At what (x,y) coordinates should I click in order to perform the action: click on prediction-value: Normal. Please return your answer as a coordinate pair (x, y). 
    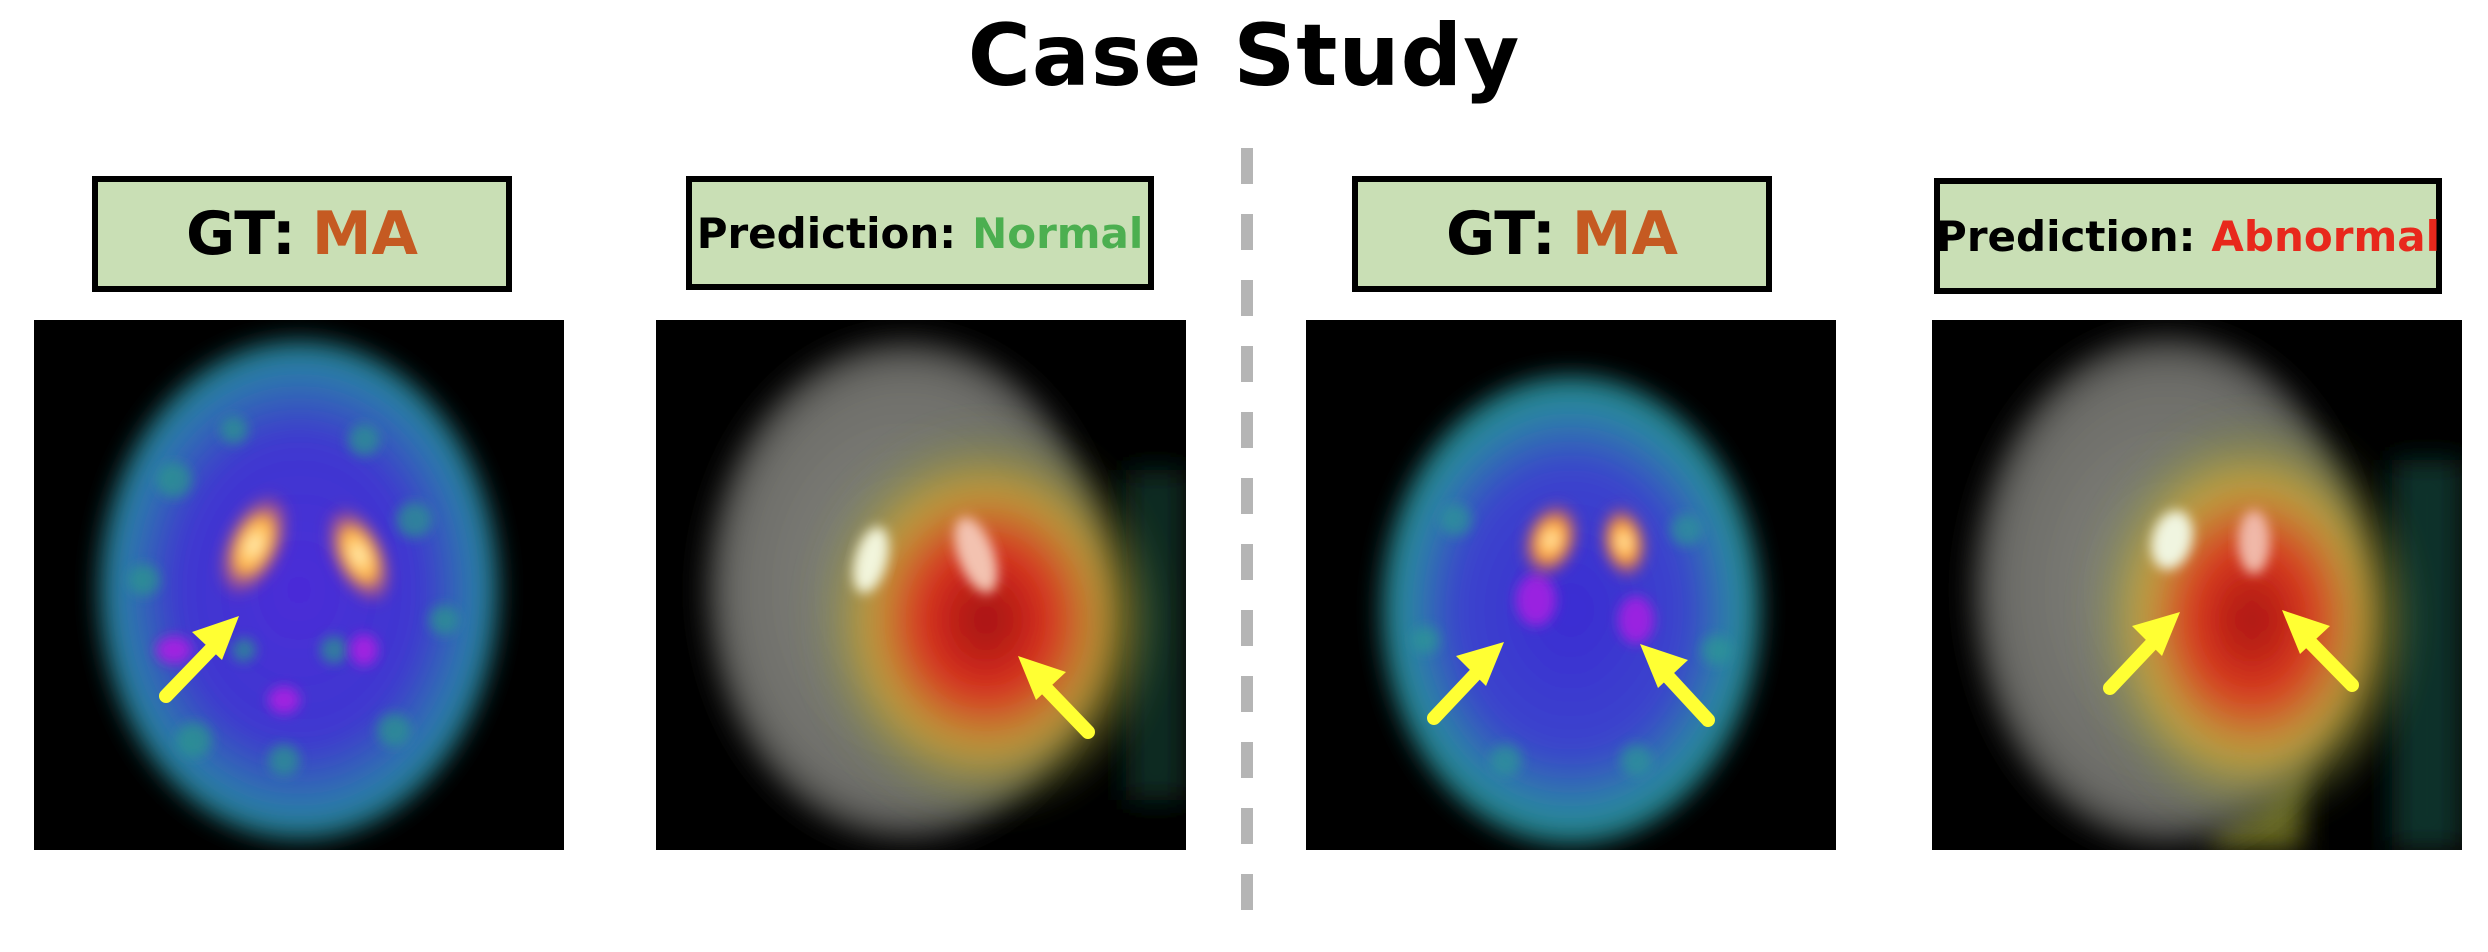
    Looking at the image, I should click on (1058, 233).